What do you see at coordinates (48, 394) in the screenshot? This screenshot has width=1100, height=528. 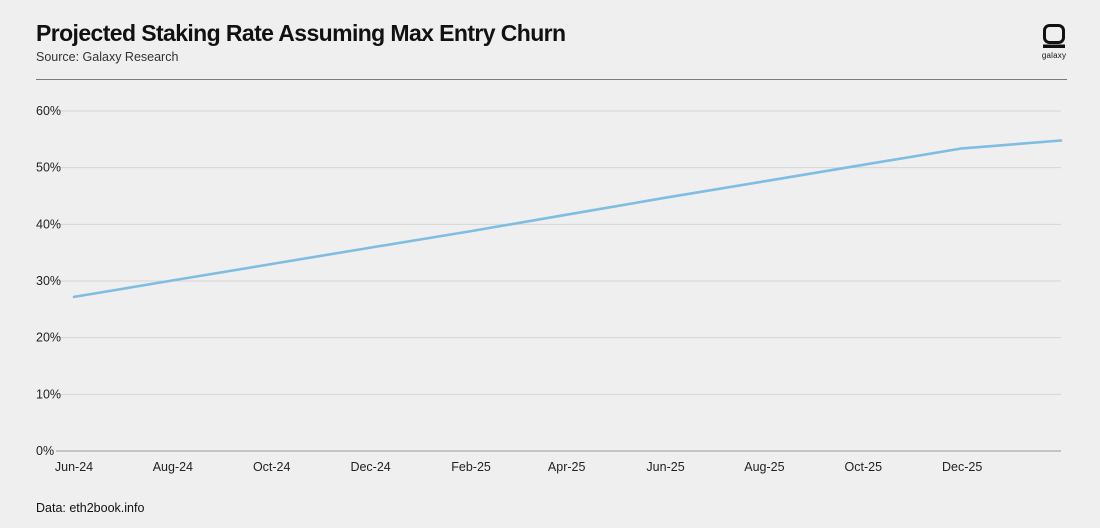 I see `y-tick-label: 10%` at bounding box center [48, 394].